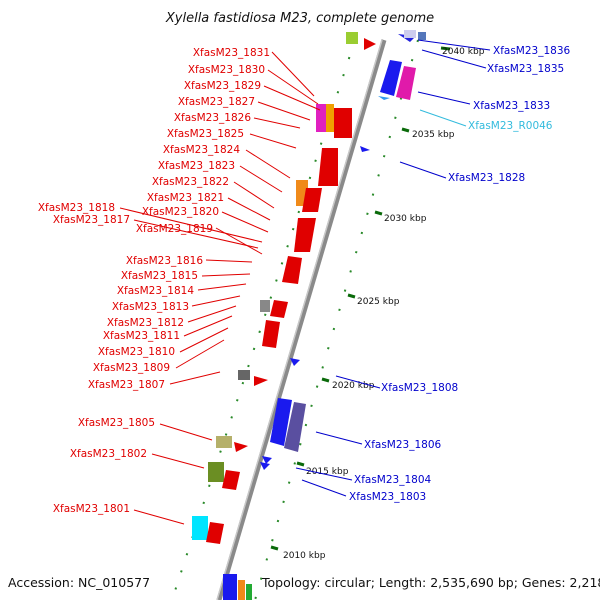 This screenshot has height=600, width=600. What do you see at coordinates (141, 336) in the screenshot?
I see `gene-label: XfasM23_1811` at bounding box center [141, 336].